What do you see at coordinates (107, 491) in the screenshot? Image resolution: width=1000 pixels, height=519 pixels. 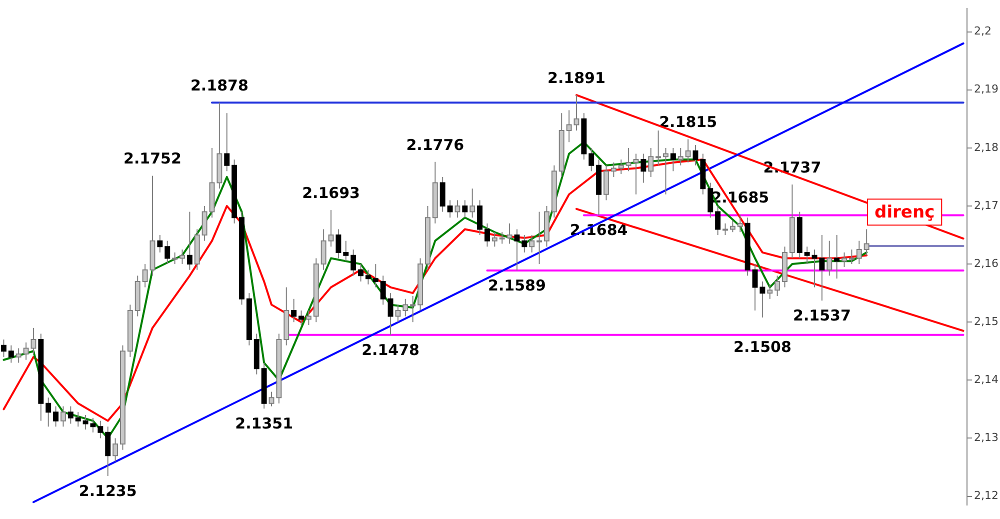 I see `annotation: 2.1235` at bounding box center [107, 491].